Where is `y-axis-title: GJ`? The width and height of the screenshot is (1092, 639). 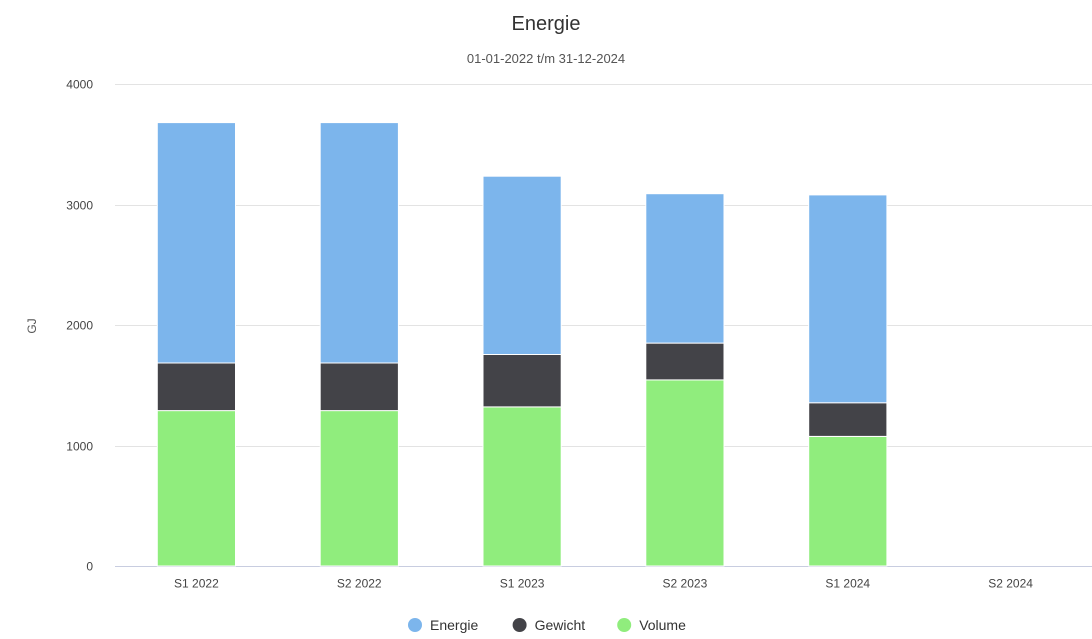 y-axis-title: GJ is located at coordinates (32, 325).